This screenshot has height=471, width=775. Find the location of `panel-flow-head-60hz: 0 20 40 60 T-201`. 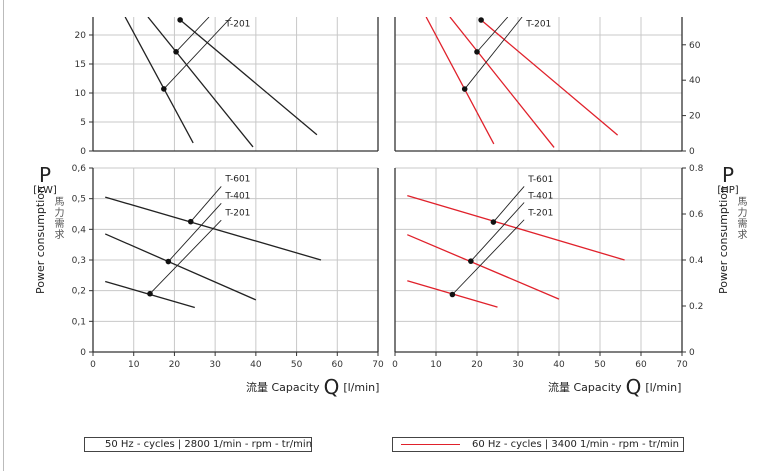

panel-flow-head-60hz: 0 20 40 60 T-201 is located at coordinates (547, 87).